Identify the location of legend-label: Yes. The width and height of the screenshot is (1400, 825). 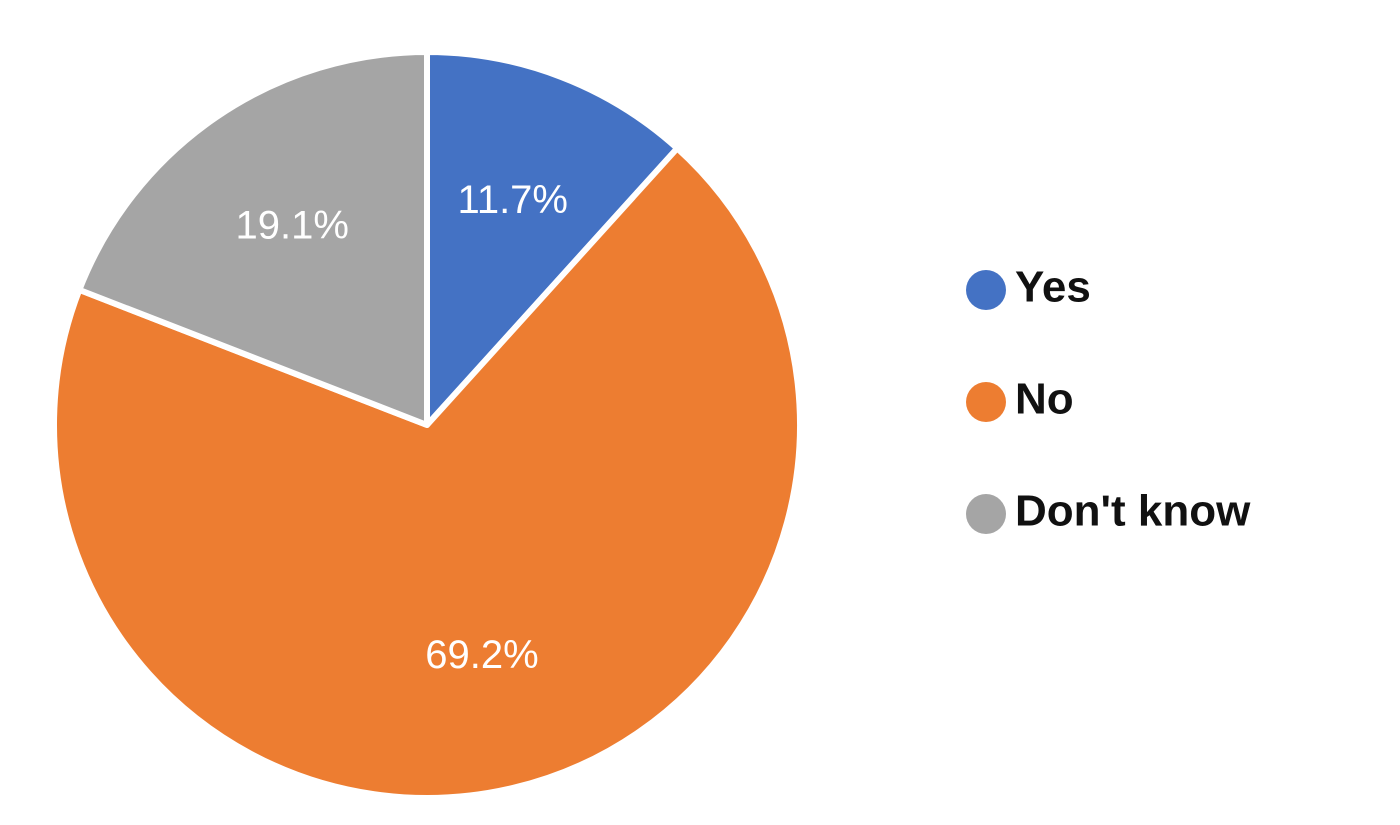
(1053, 287).